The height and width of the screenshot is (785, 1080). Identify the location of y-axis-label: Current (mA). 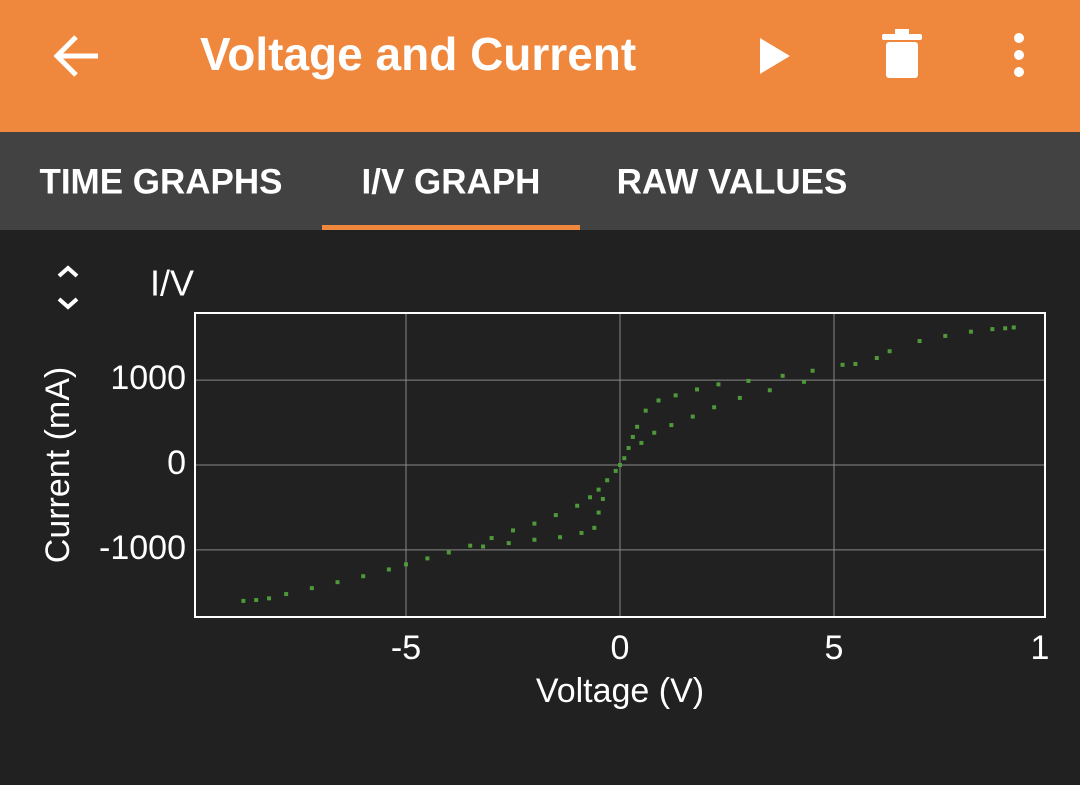
(58, 465).